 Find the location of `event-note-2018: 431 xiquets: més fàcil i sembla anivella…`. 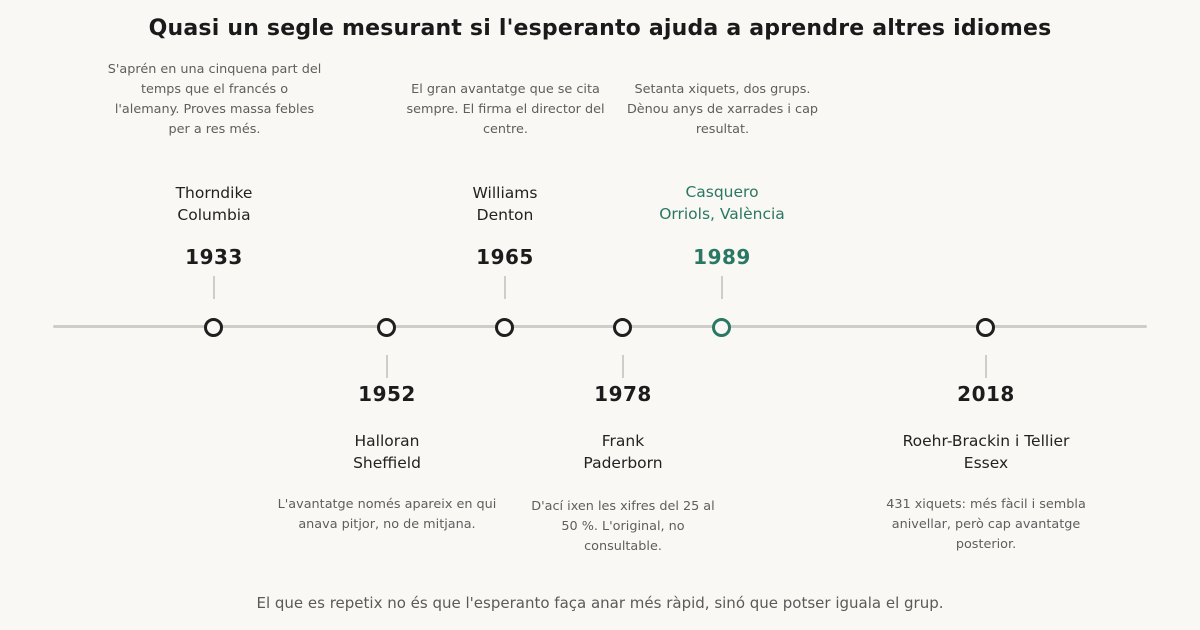

event-note-2018: 431 xiquets: més fàcil i sembla anivella… is located at coordinates (986, 524).